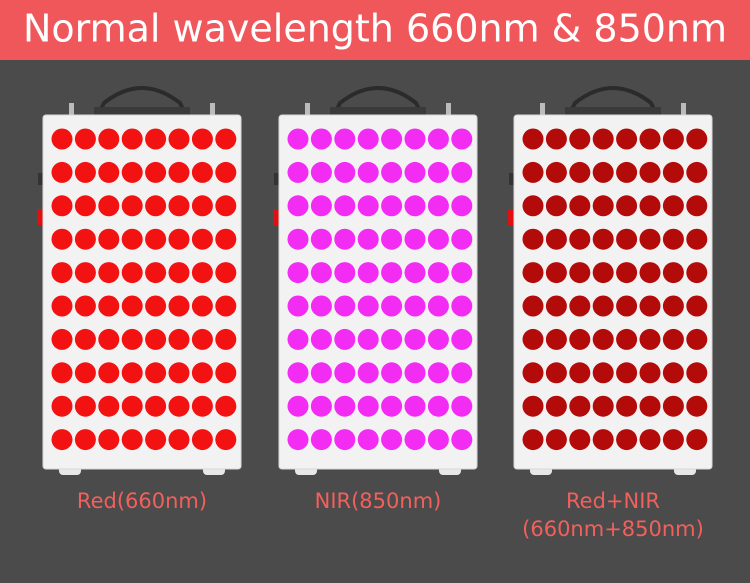  What do you see at coordinates (511, 217) in the screenshot?
I see `side-switch` at bounding box center [511, 217].